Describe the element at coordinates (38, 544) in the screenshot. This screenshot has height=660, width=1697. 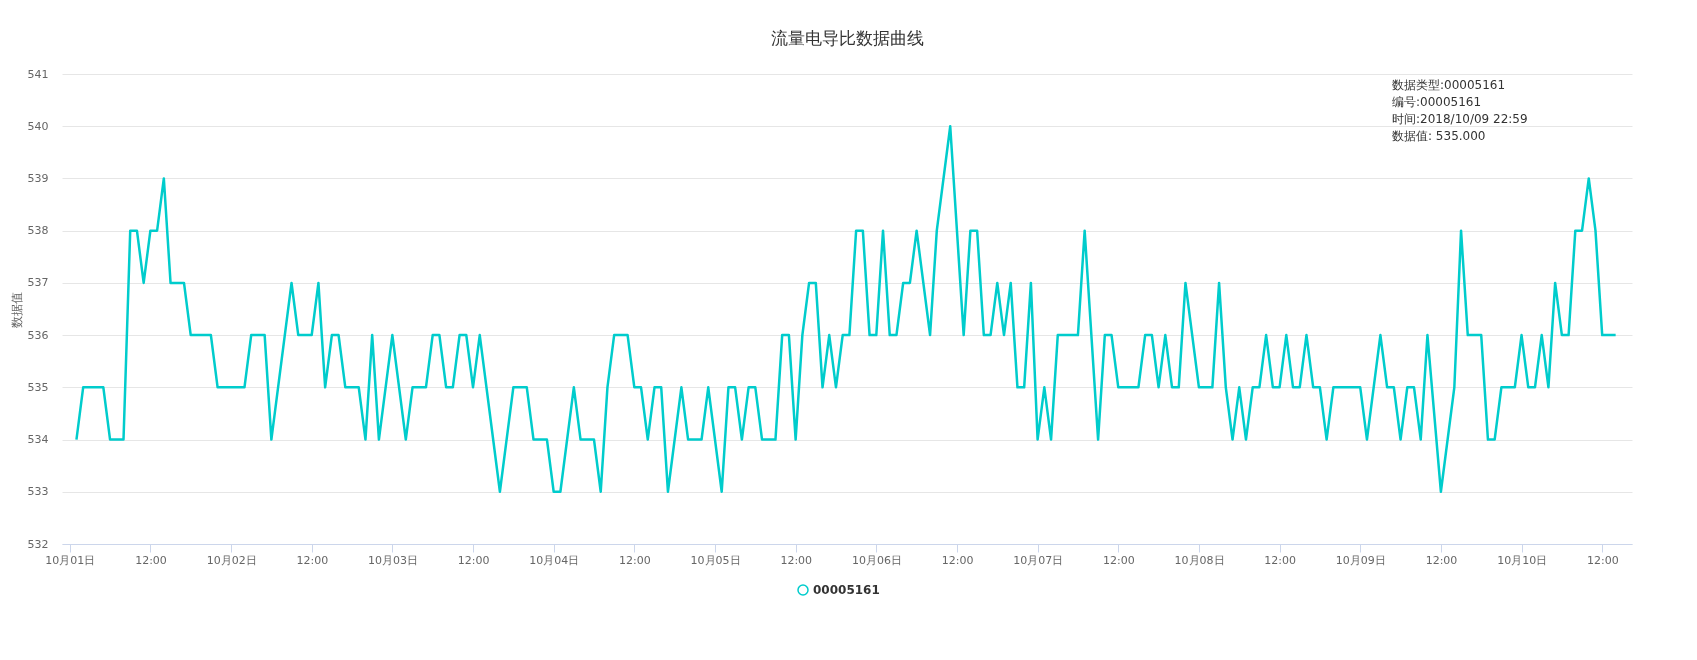
I see `y-tick-label: 532` at that location.